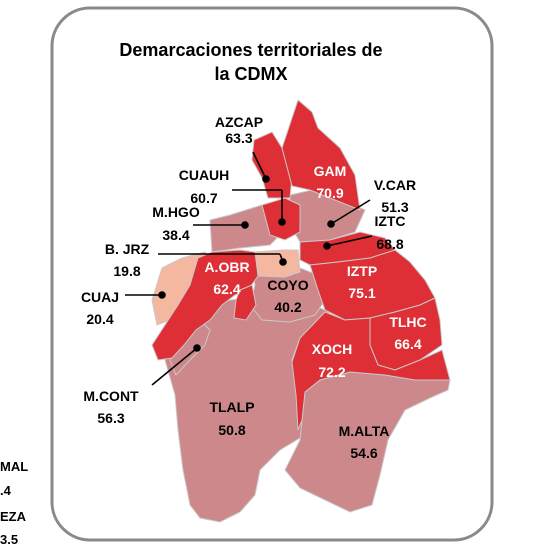 This screenshot has height=547, width=557. What do you see at coordinates (407, 322) in the screenshot?
I see `label-tlhc-name: TLHC` at bounding box center [407, 322].